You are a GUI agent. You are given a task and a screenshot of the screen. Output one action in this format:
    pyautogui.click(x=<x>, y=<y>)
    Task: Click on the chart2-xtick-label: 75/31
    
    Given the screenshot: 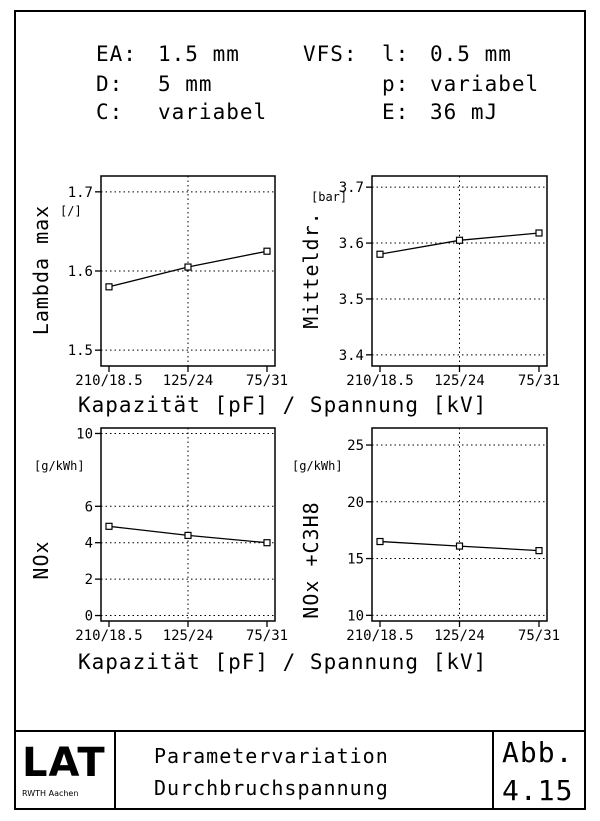 What is the action you would take?
    pyautogui.click(x=539, y=381)
    